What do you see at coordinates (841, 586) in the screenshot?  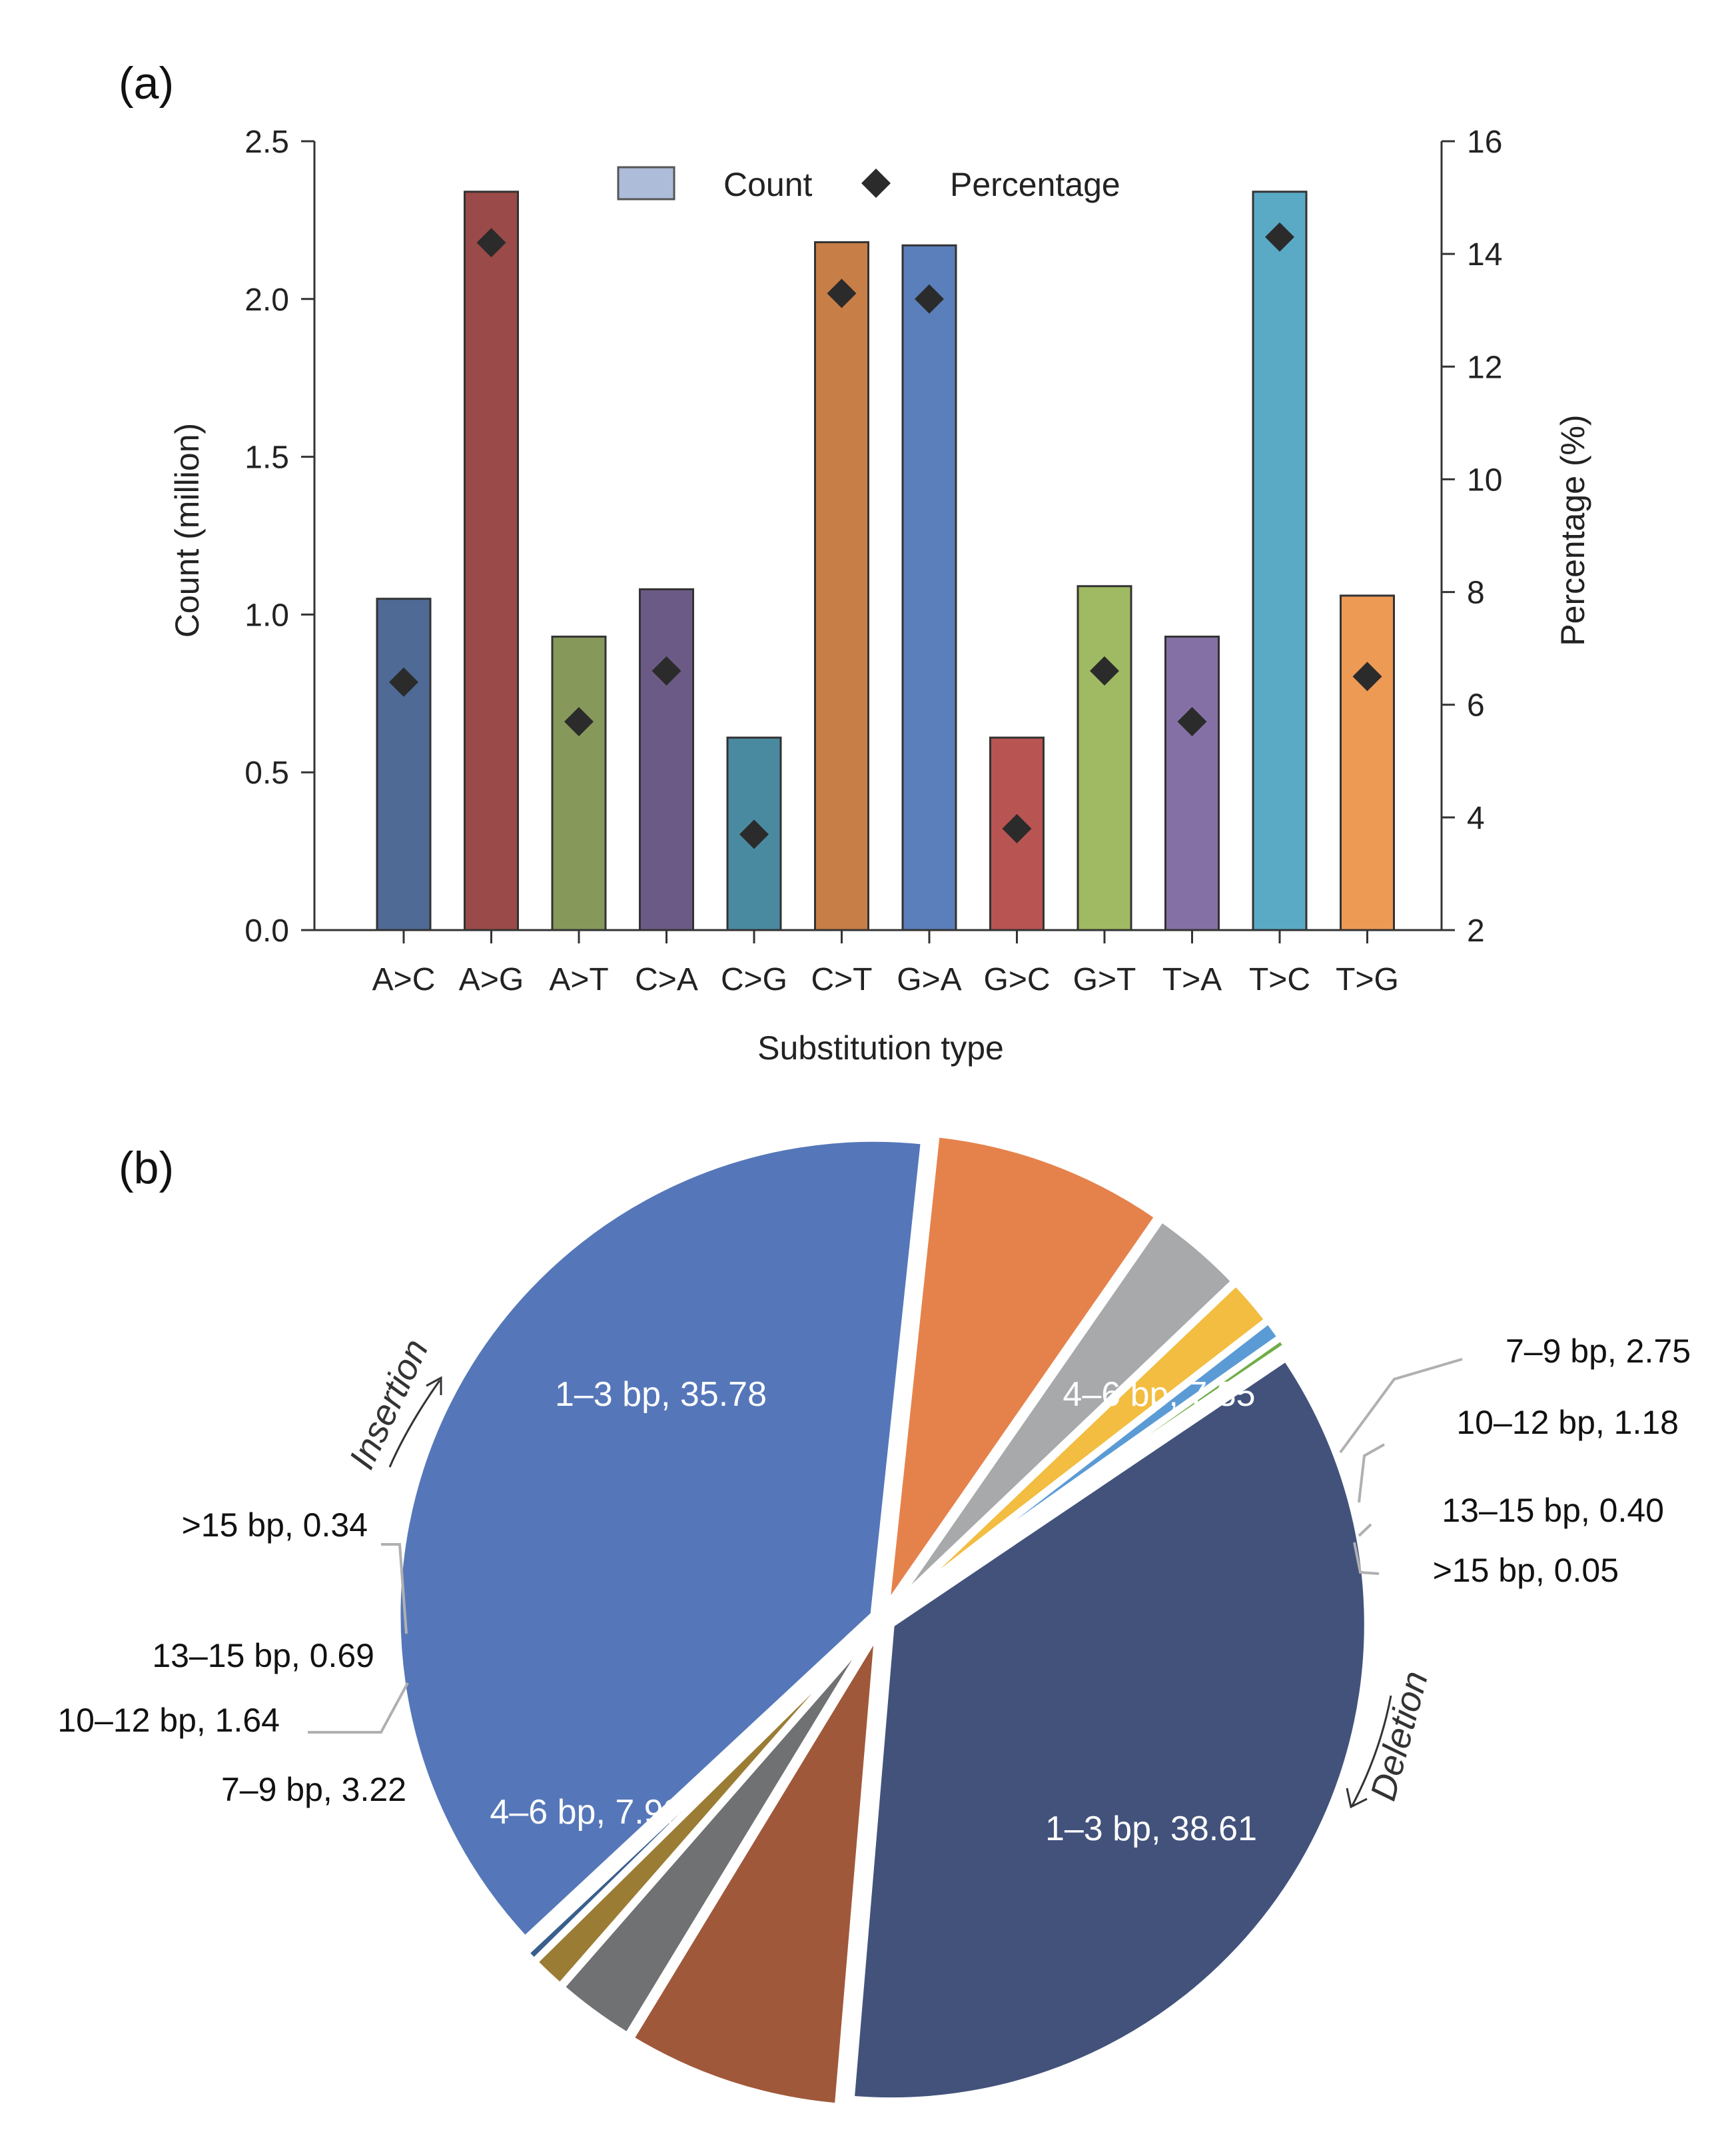 I see `bar-C-to-T` at bounding box center [841, 586].